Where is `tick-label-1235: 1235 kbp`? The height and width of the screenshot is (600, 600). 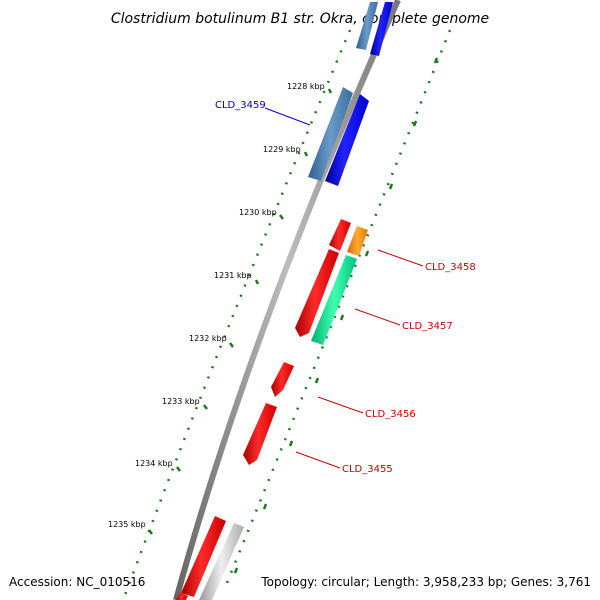 tick-label-1235: 1235 kbp is located at coordinates (127, 524).